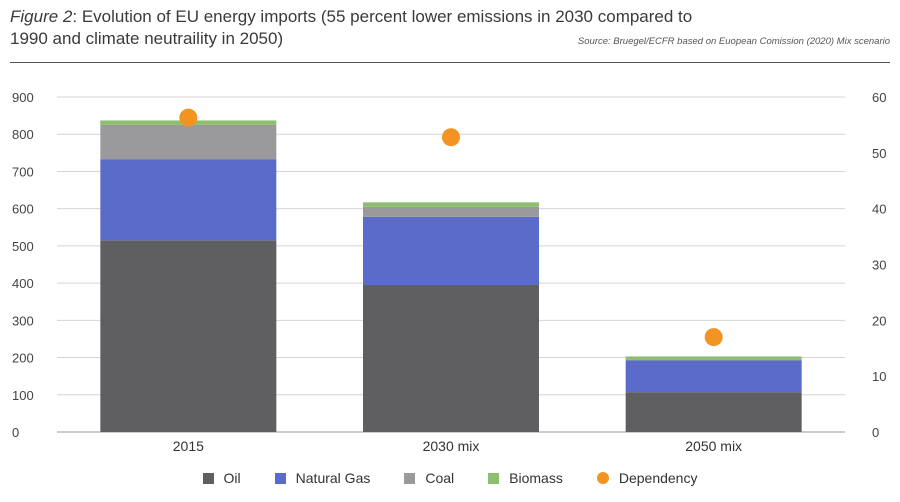 The height and width of the screenshot is (502, 900). What do you see at coordinates (450, 62) in the screenshot?
I see `header-divider` at bounding box center [450, 62].